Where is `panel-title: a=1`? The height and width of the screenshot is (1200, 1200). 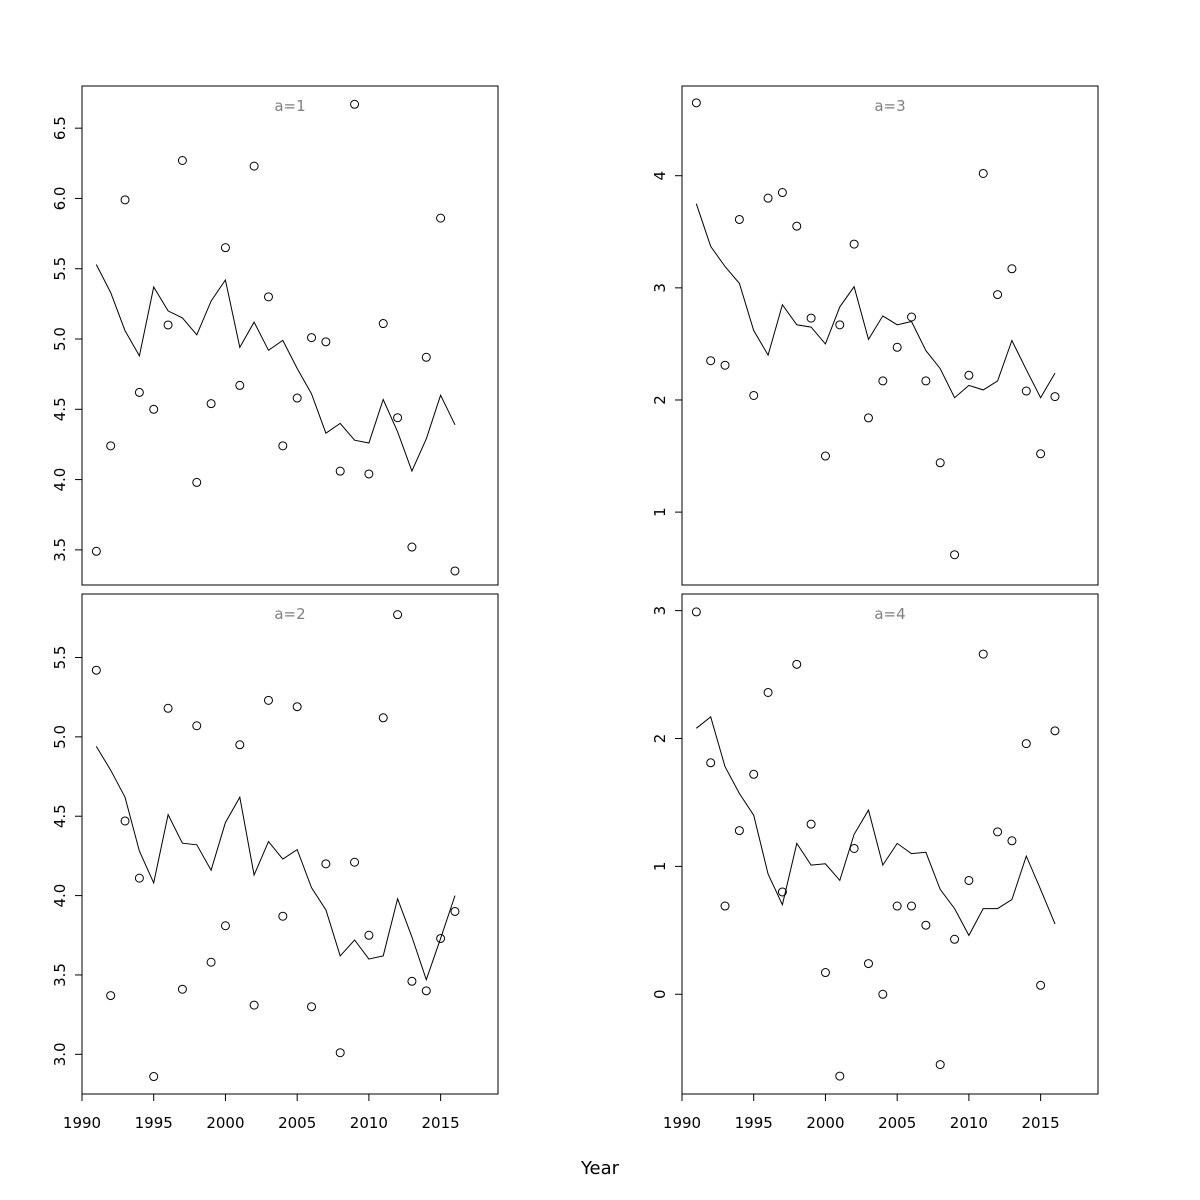 panel-title: a=1 is located at coordinates (289, 106).